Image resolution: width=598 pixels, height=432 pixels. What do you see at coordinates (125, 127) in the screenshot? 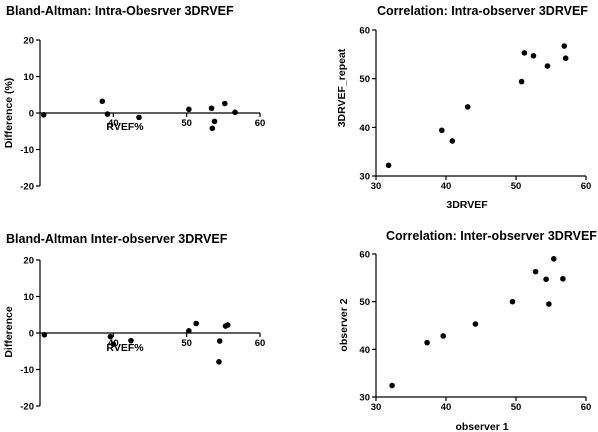
I see `x-axis-label: RVEF%` at bounding box center [125, 127].